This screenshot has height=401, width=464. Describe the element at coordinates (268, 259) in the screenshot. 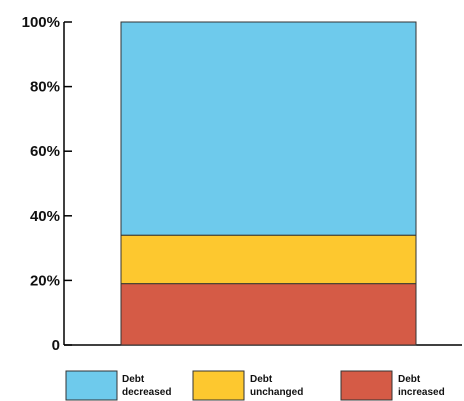

I see `bar-segment-debt-unchanged` at that location.